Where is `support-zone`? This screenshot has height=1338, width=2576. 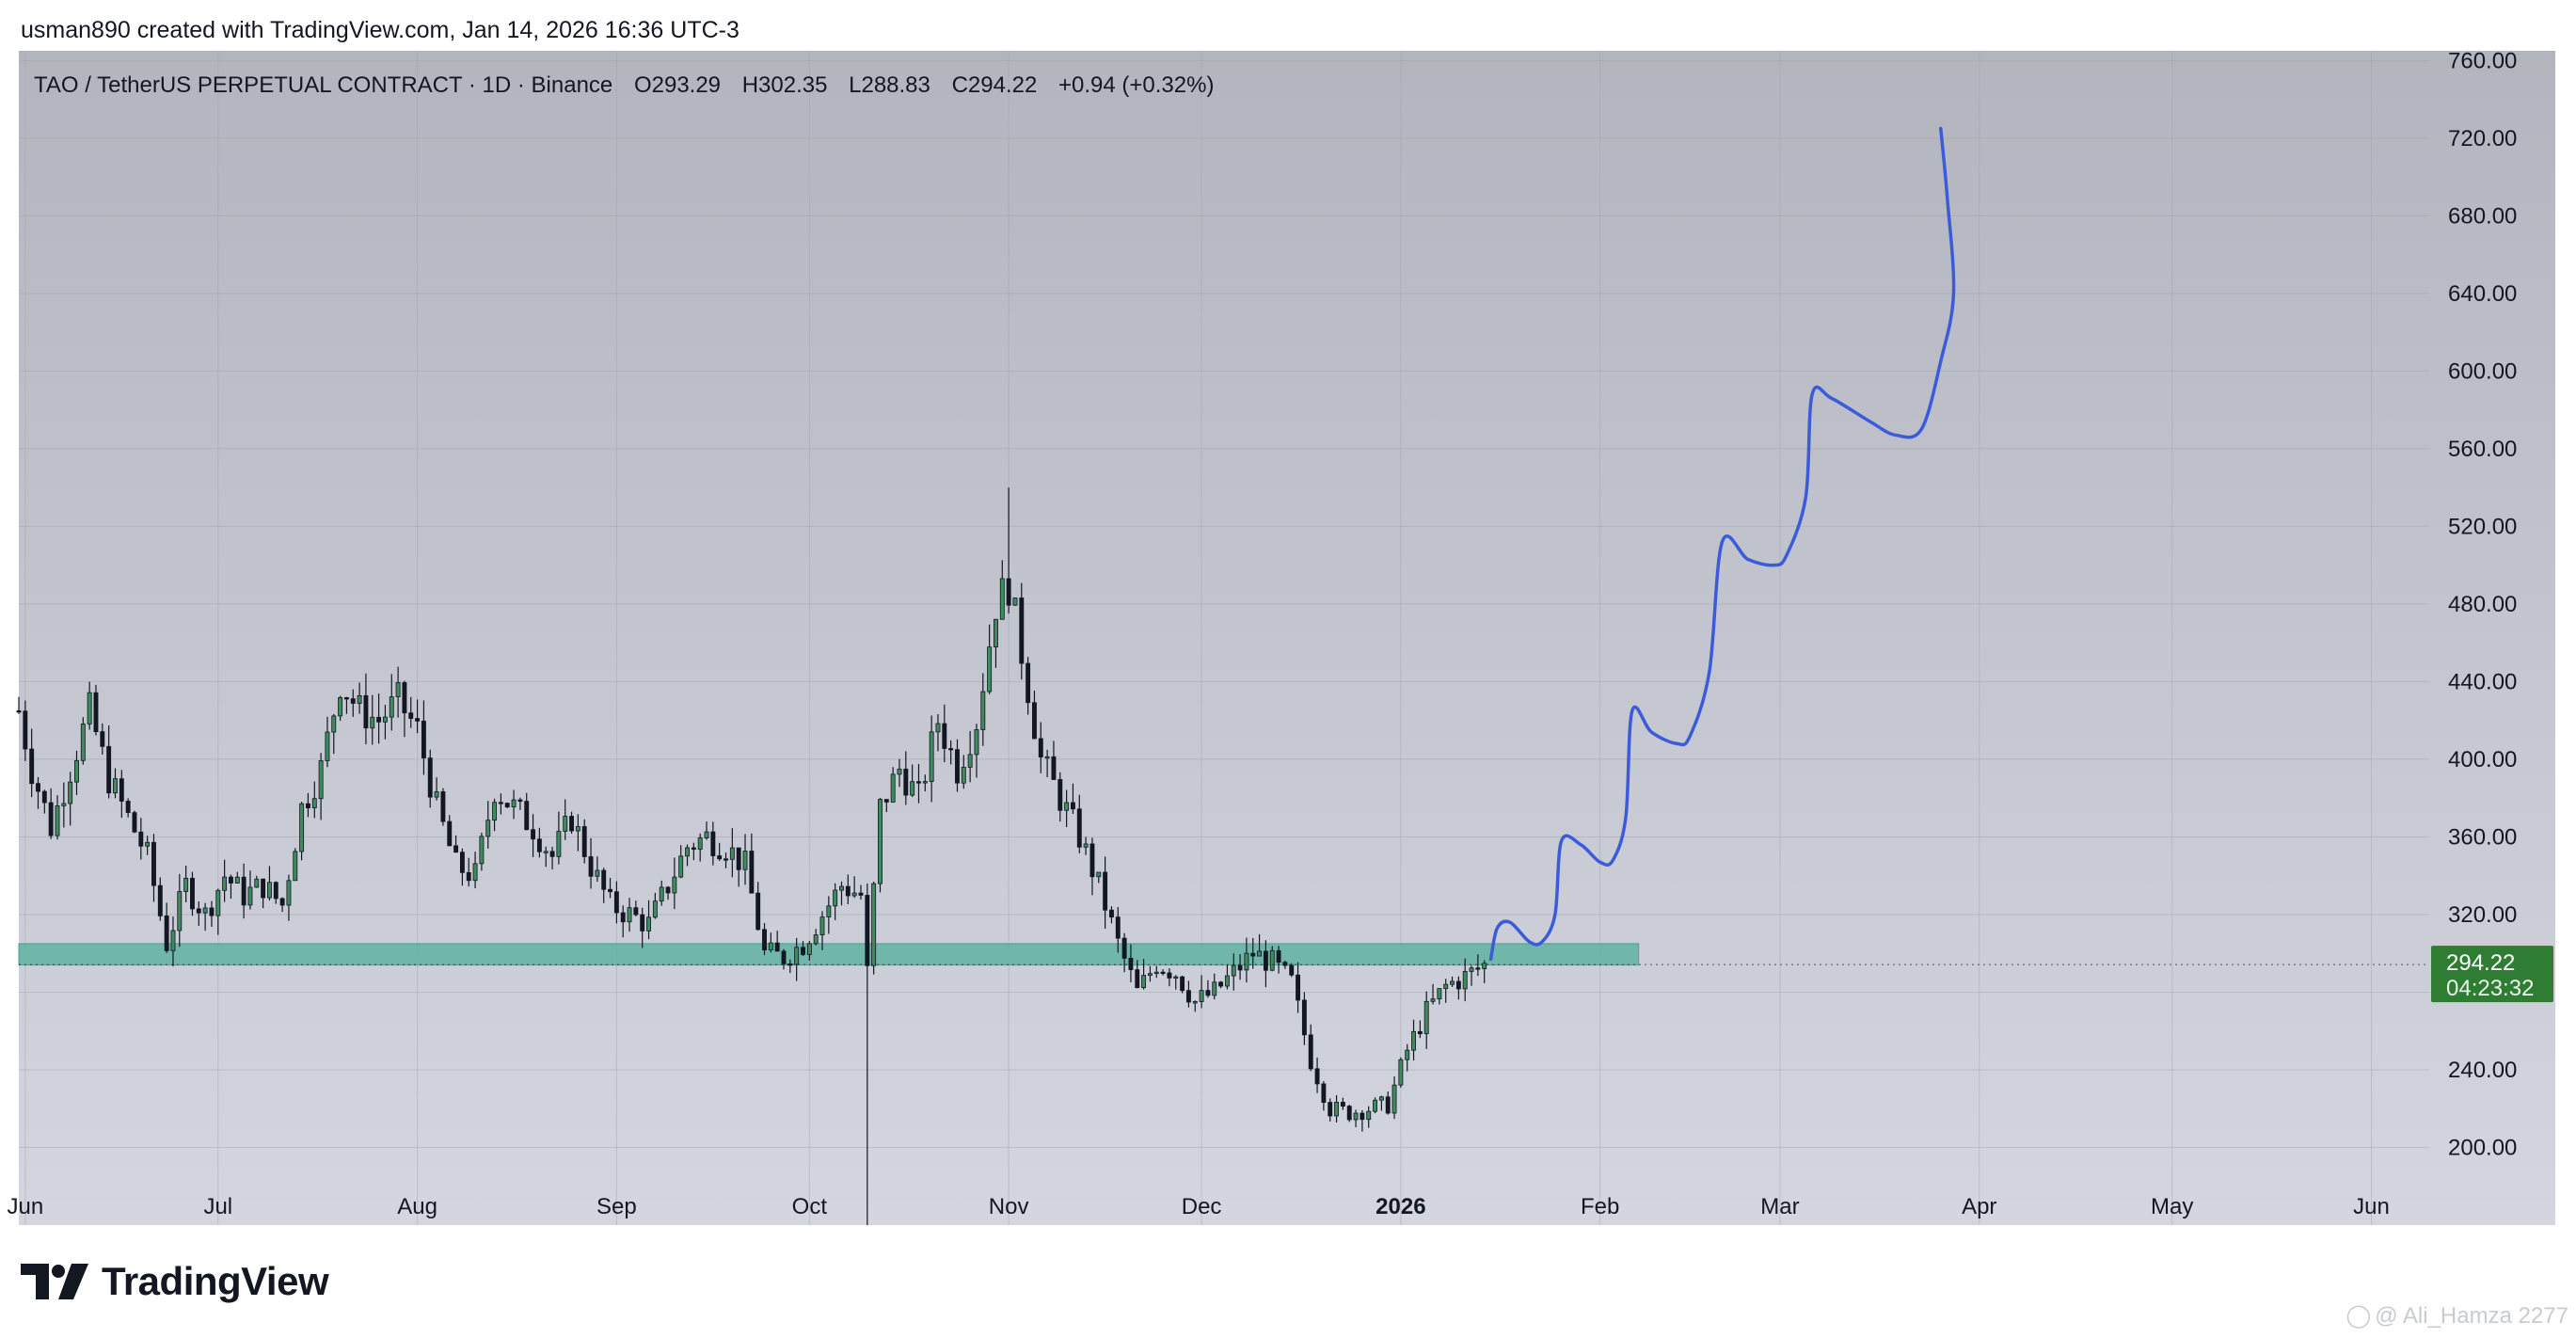 support-zone is located at coordinates (829, 954).